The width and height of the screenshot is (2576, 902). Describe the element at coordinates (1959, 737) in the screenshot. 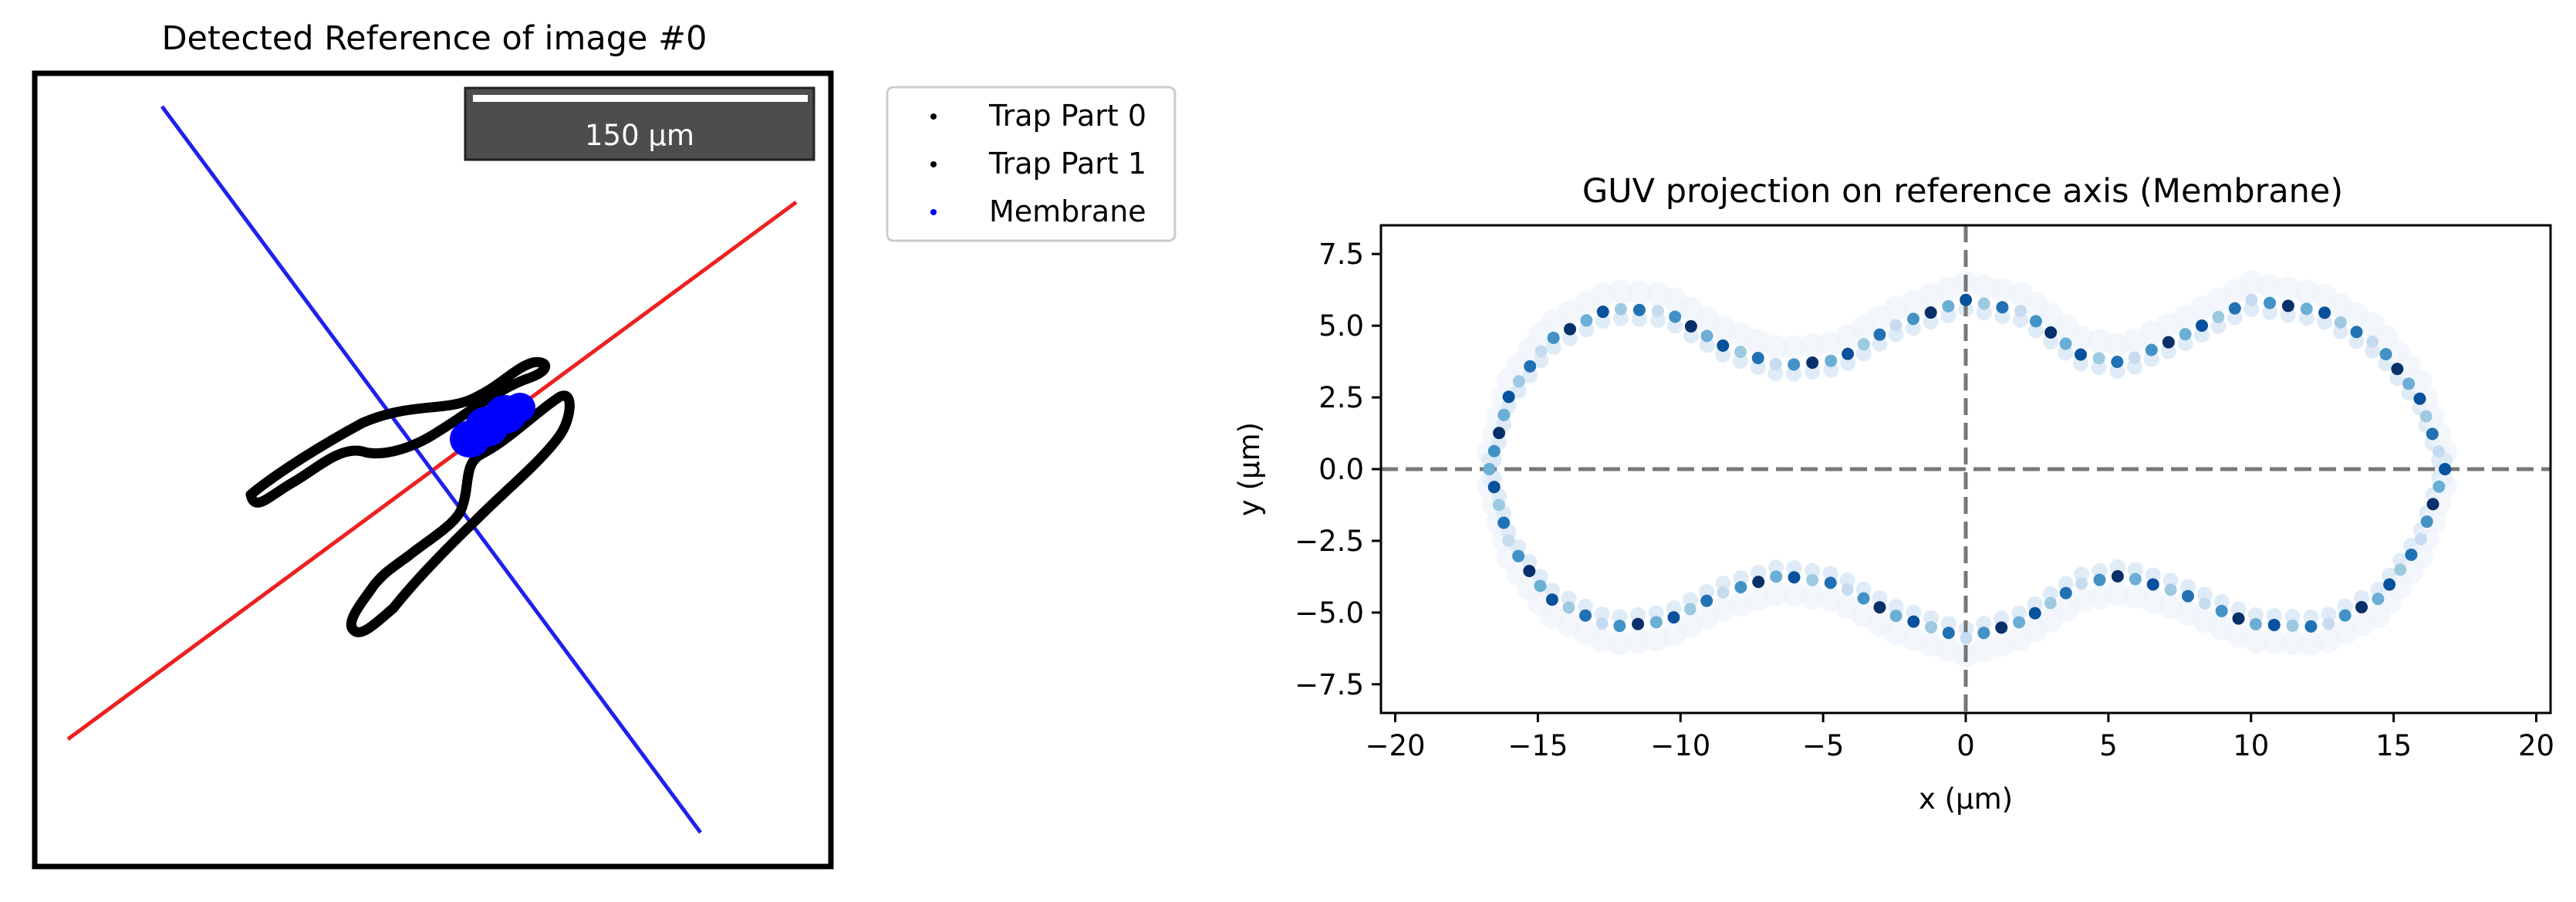

I see `x-axis: −20 −15 −10 −5 0 5 10 15 20` at that location.